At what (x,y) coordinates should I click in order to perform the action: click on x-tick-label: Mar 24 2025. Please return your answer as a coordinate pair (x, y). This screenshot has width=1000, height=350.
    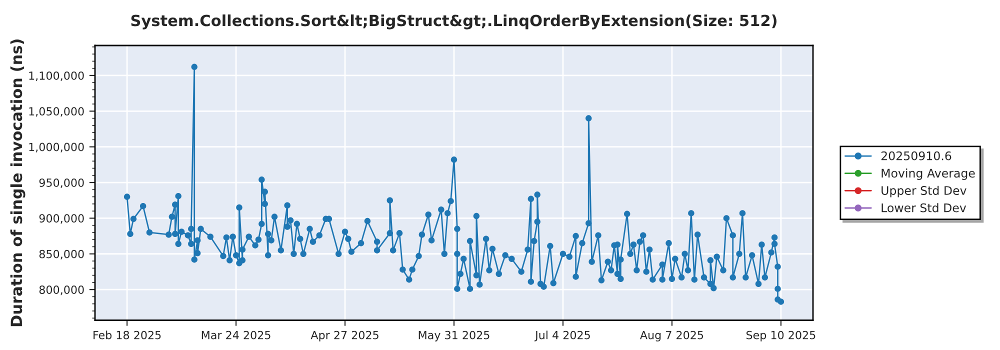
    Looking at the image, I should click on (236, 335).